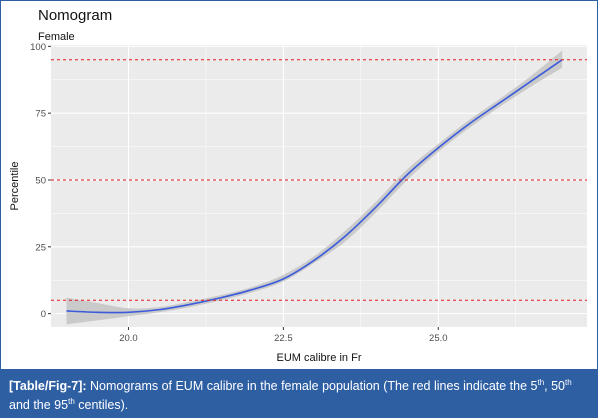 The height and width of the screenshot is (418, 598). Describe the element at coordinates (38, 47) in the screenshot. I see `y-tick-label: 100` at that location.